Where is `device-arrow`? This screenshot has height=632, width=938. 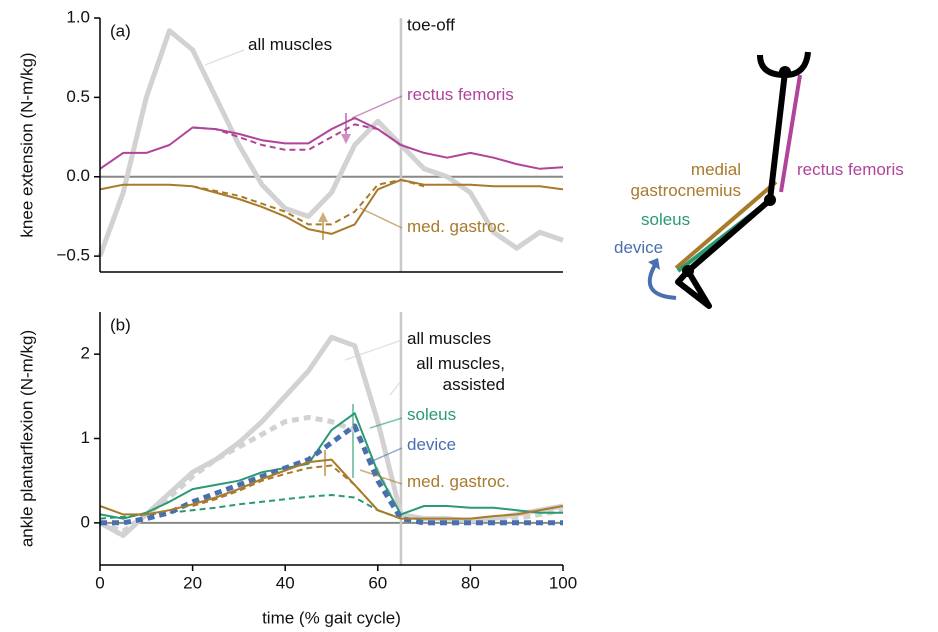 device-arrow is located at coordinates (654, 264).